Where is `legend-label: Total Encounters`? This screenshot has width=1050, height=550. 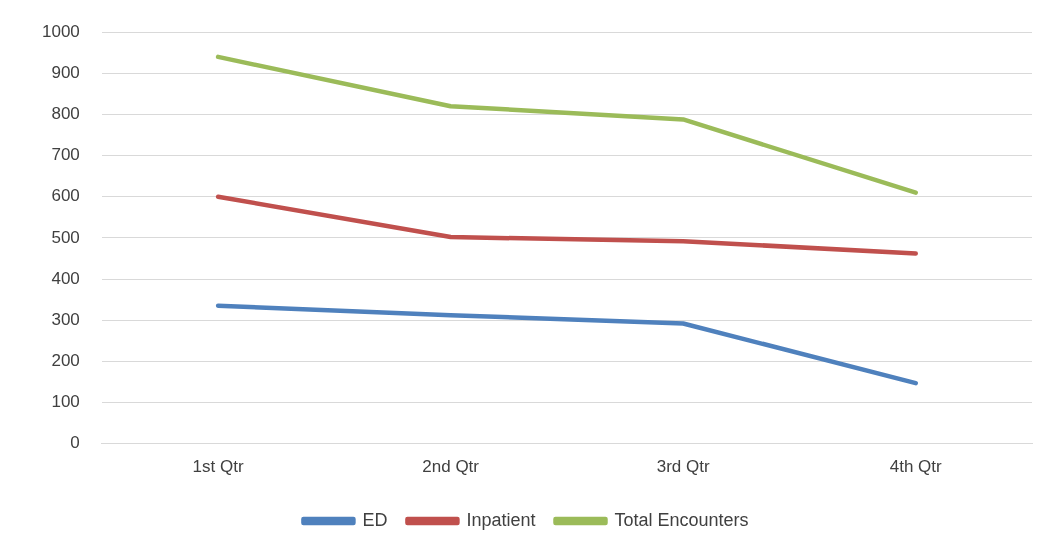 legend-label: Total Encounters is located at coordinates (681, 519).